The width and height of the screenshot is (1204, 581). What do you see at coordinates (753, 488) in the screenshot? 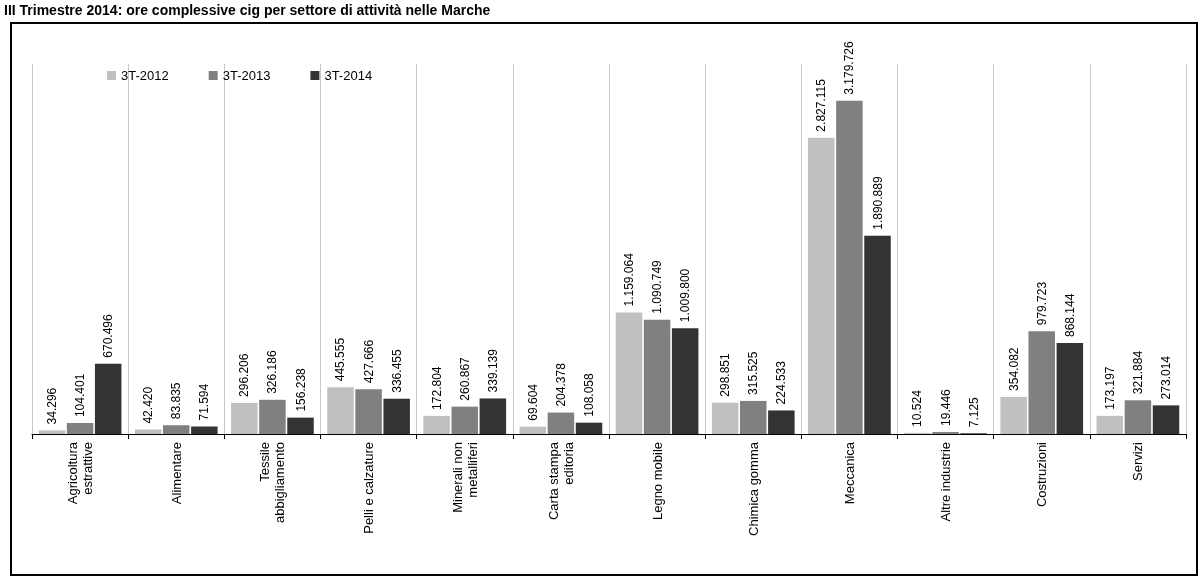
I see `x-tick-label: Chimica gomma` at bounding box center [753, 488].